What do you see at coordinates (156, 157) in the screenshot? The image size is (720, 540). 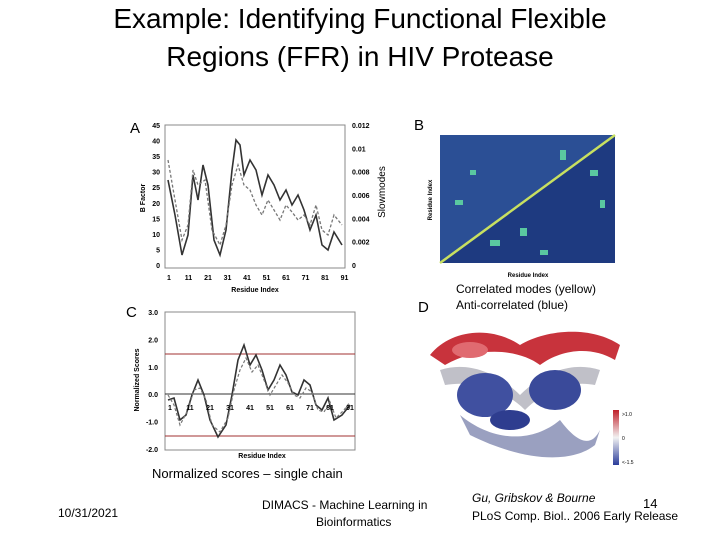 I see `tick-label: 35` at bounding box center [156, 157].